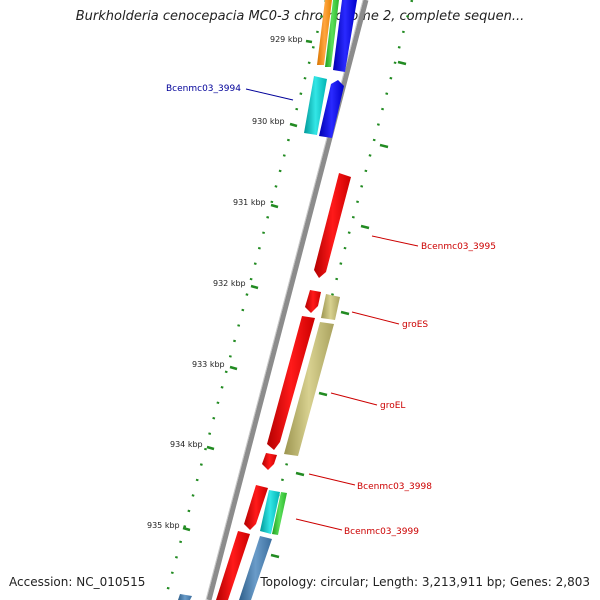  Describe the element at coordinates (392, 406) in the screenshot. I see `gene-label-groEL: groEL` at that location.